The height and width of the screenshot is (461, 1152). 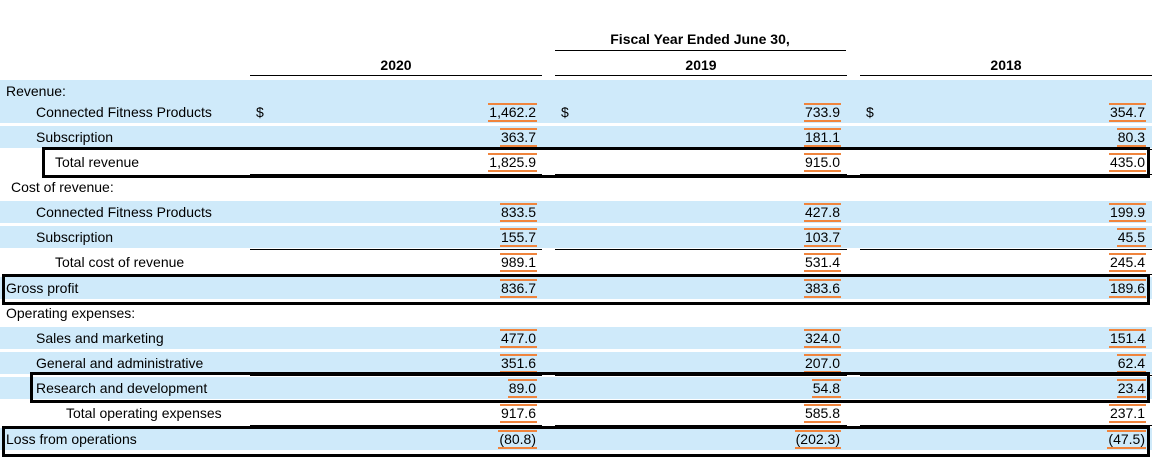 I want to click on row-value: 477.0, so click(x=518, y=338).